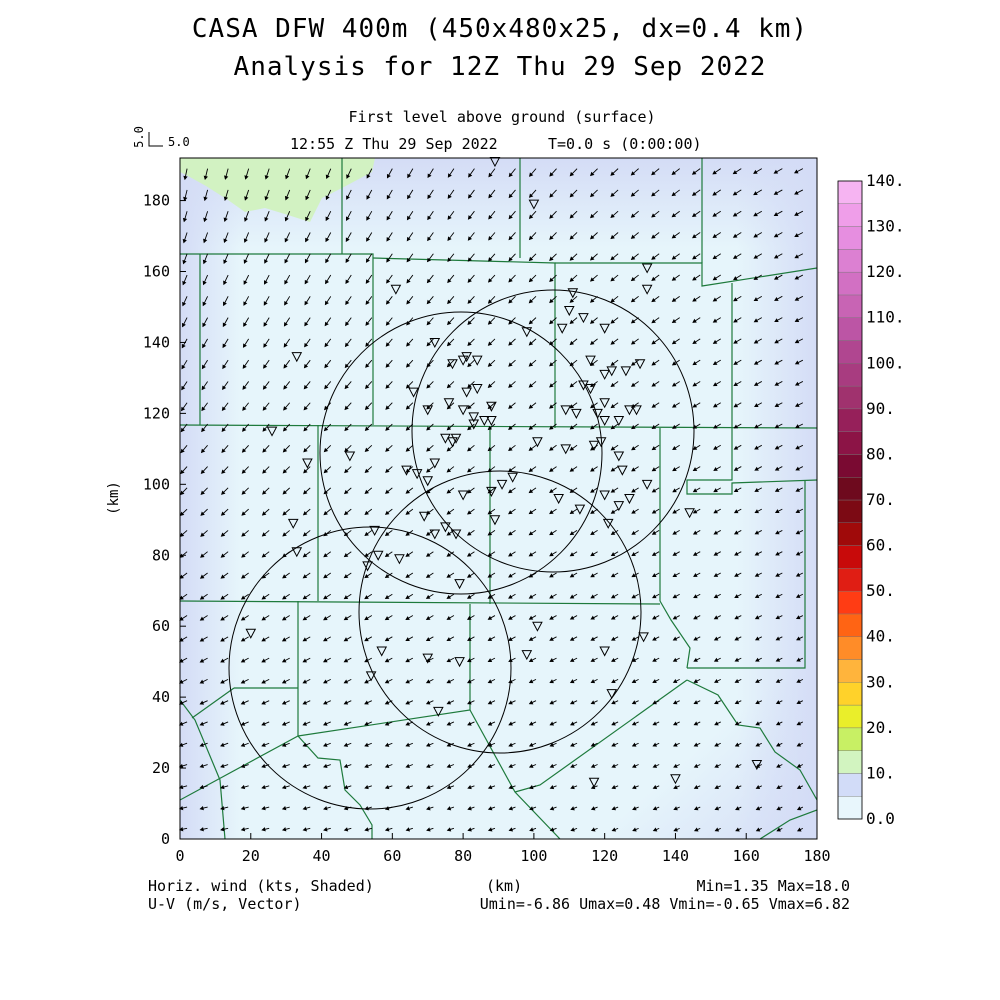  I want to click on colorbar-label: 20., so click(880, 727).